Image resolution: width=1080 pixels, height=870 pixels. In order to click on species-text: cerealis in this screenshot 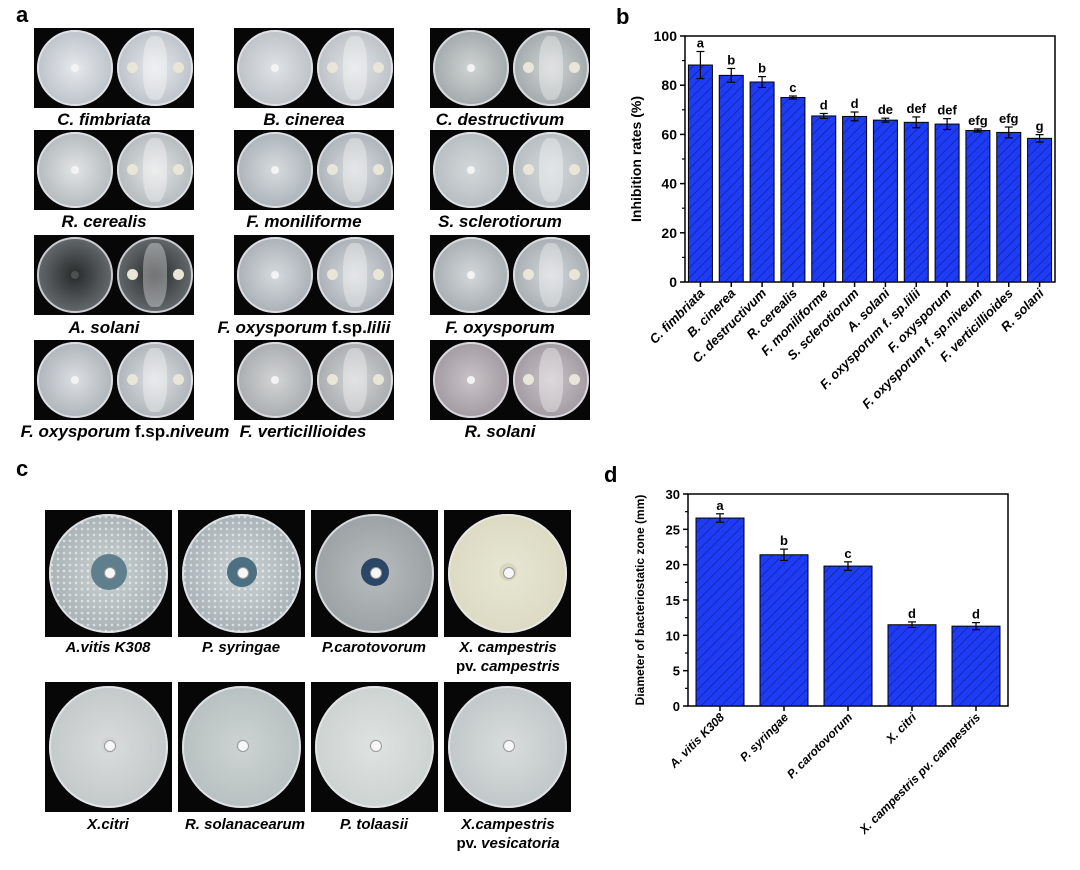, I will do `click(115, 221)`.